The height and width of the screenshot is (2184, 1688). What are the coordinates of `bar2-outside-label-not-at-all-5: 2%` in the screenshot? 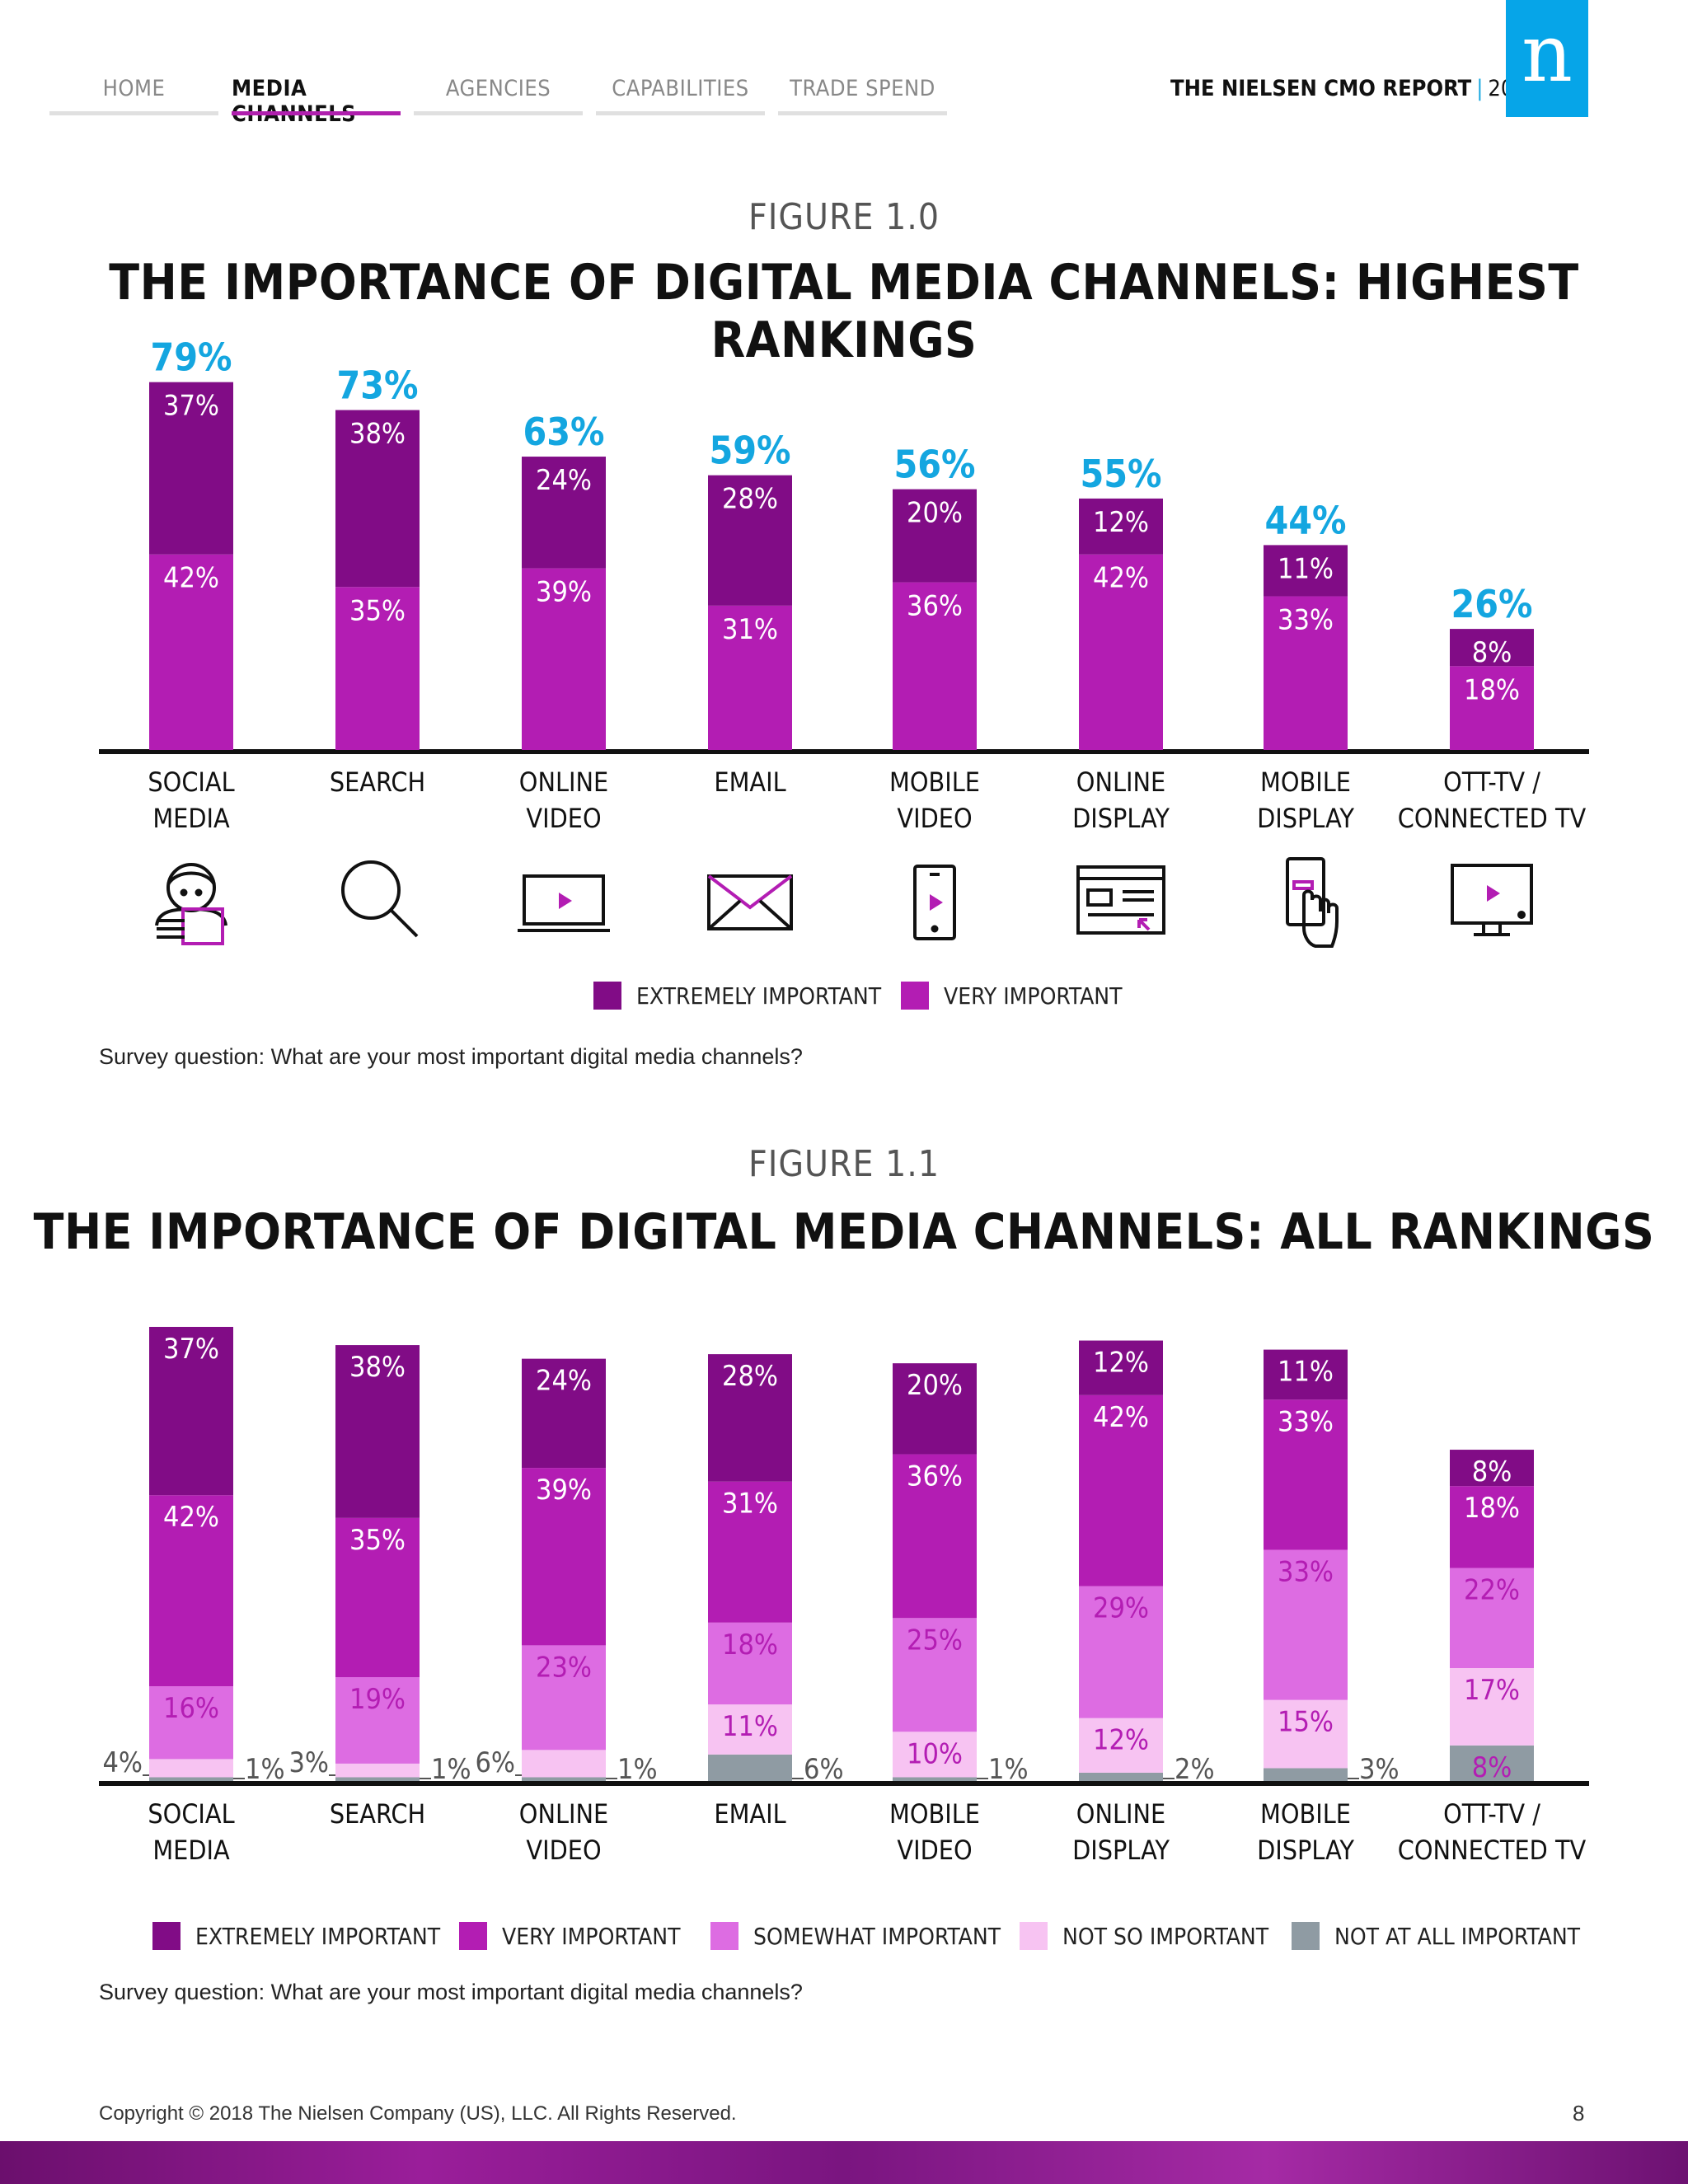 It's located at (1195, 1769).